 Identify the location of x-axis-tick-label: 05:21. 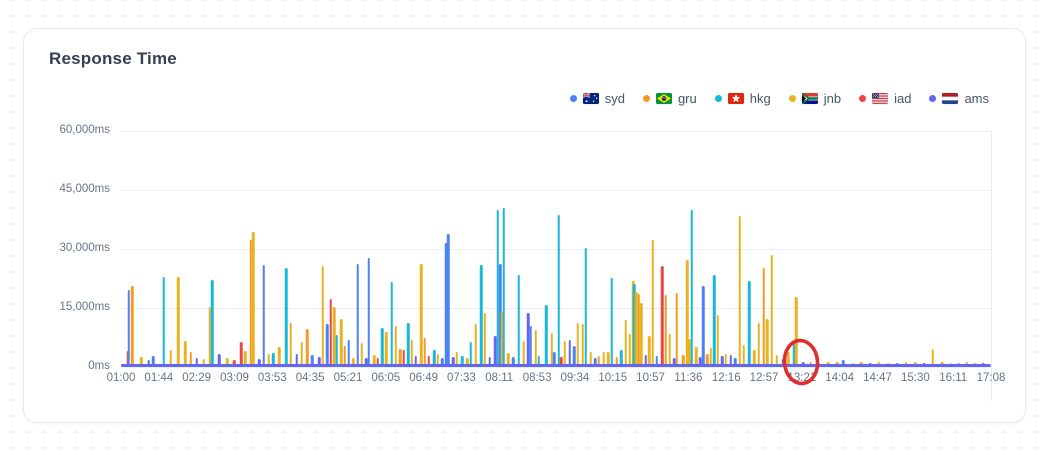
(348, 378).